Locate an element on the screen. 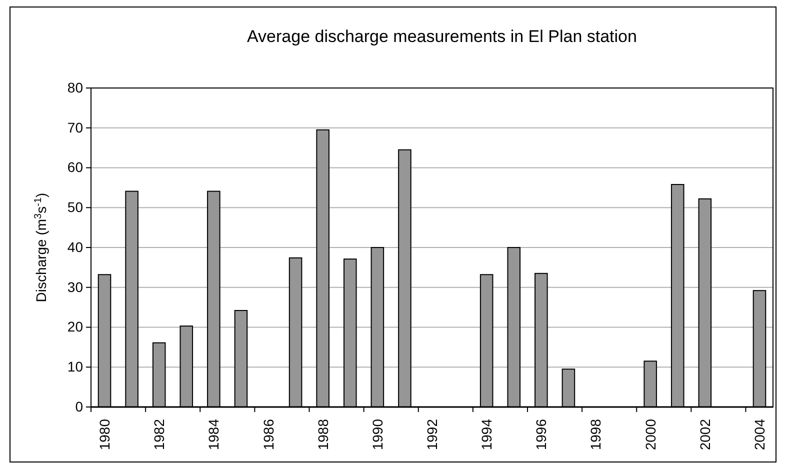 Image resolution: width=787 pixels, height=469 pixels. x-tick-label: 2000 is located at coordinates (650, 434).